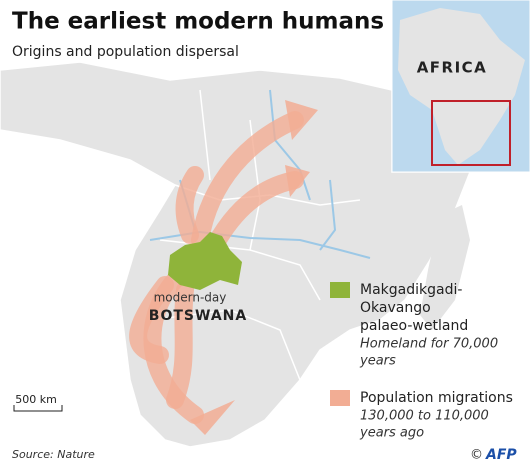 Image resolution: width=530 pixels, height=473 pixels. Describe the element at coordinates (190, 298) in the screenshot. I see `place-label: modern-day` at that location.